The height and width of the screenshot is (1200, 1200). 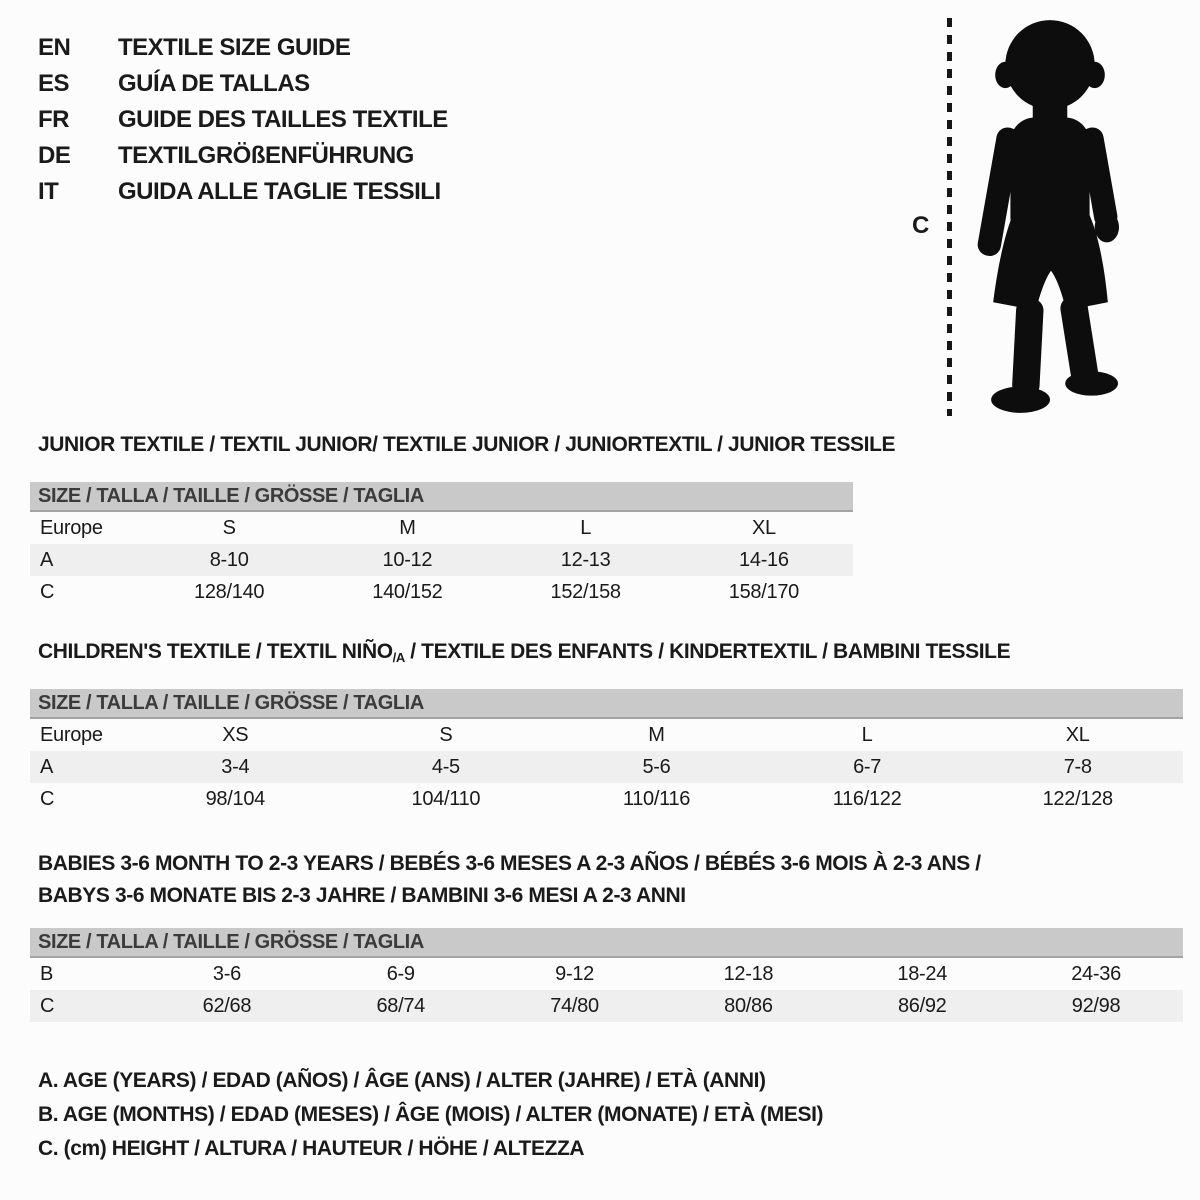 What do you see at coordinates (867, 798) in the screenshot?
I see `table-cell: 116/122` at bounding box center [867, 798].